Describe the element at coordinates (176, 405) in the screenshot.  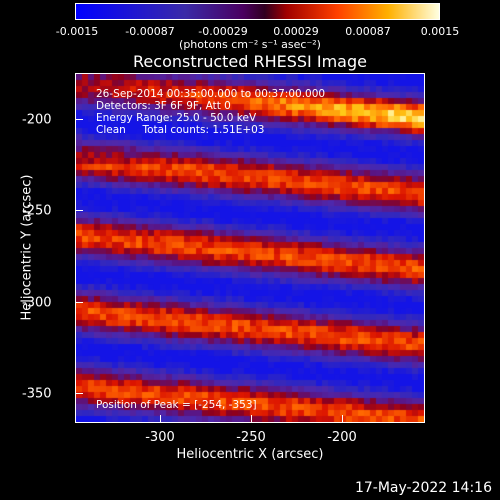
I see `info-peak: Position of Peak = [-254, -353]` at that location.